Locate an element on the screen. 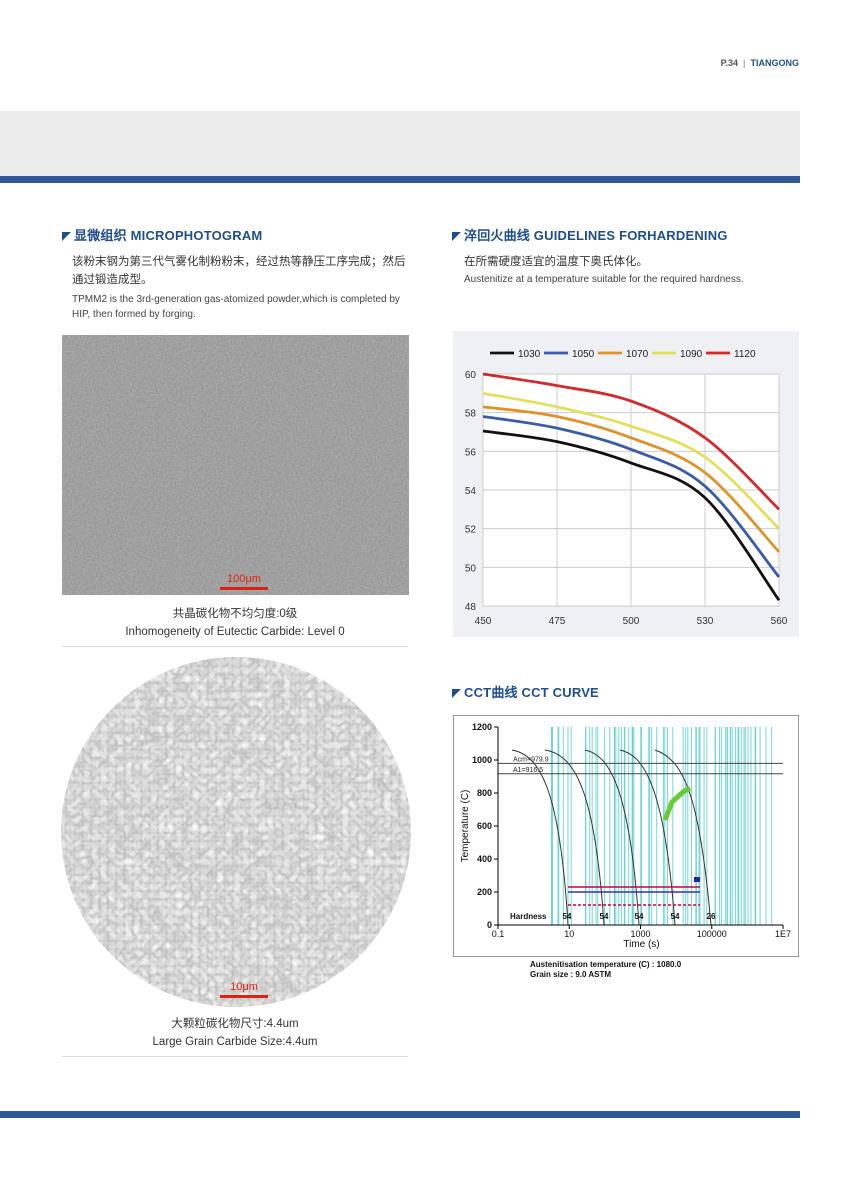 The width and height of the screenshot is (860, 1180). banner-bar is located at coordinates (400, 179).